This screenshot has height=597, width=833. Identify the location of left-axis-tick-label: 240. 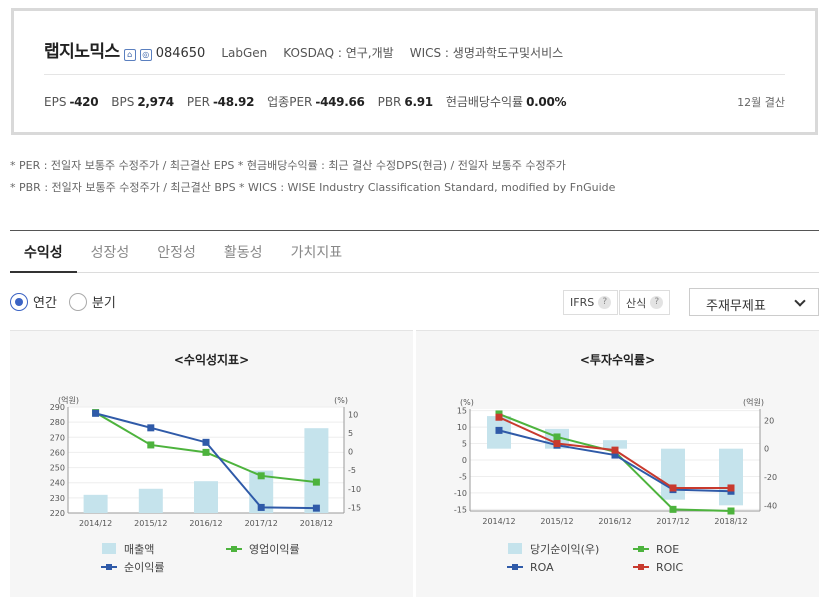
(57, 483).